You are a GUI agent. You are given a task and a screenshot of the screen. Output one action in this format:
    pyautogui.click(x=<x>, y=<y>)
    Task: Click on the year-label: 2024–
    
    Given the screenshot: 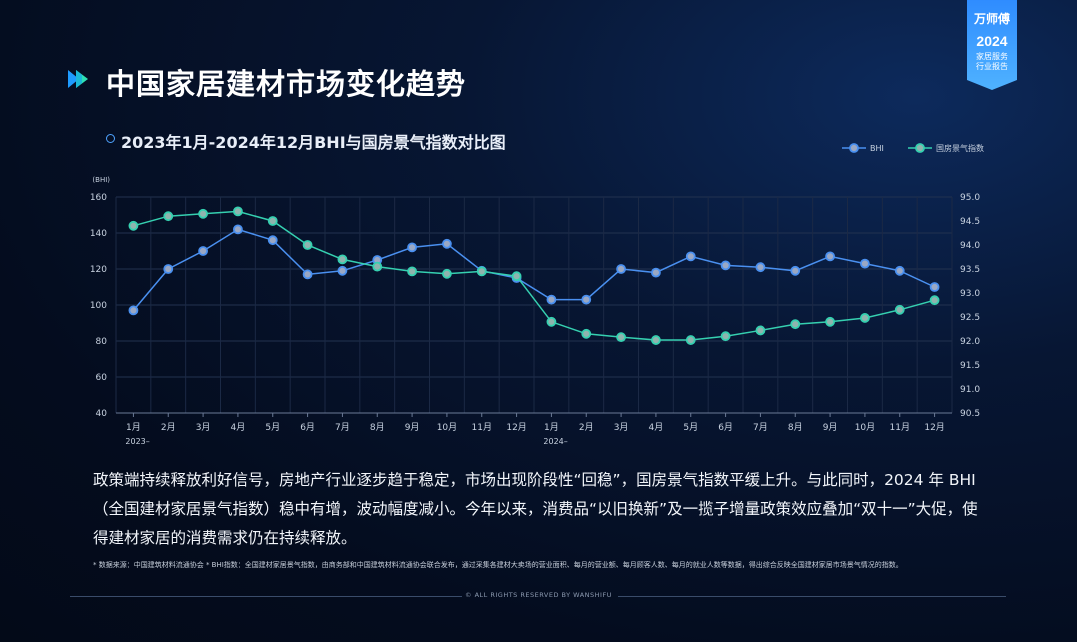 What is the action you would take?
    pyautogui.click(x=555, y=441)
    